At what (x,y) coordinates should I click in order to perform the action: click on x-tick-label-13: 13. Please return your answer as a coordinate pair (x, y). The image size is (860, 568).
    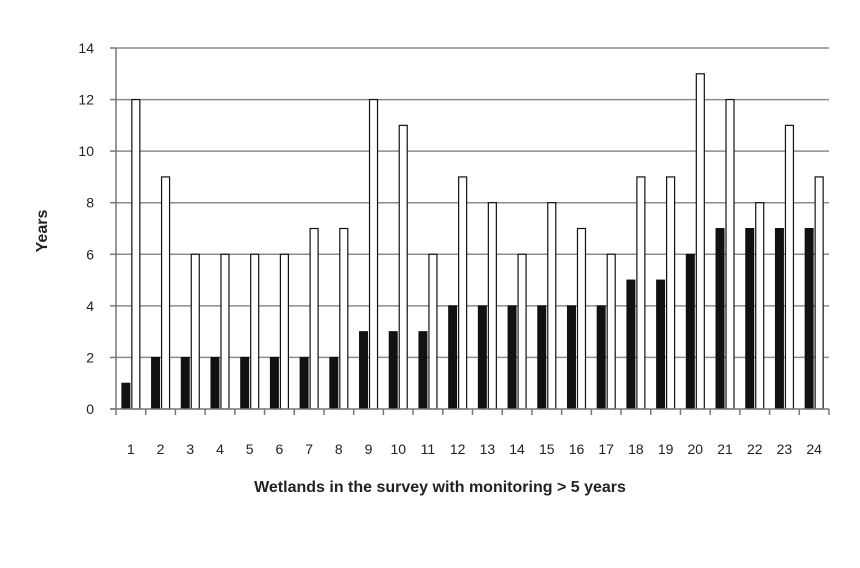
    Looking at the image, I should click on (488, 449).